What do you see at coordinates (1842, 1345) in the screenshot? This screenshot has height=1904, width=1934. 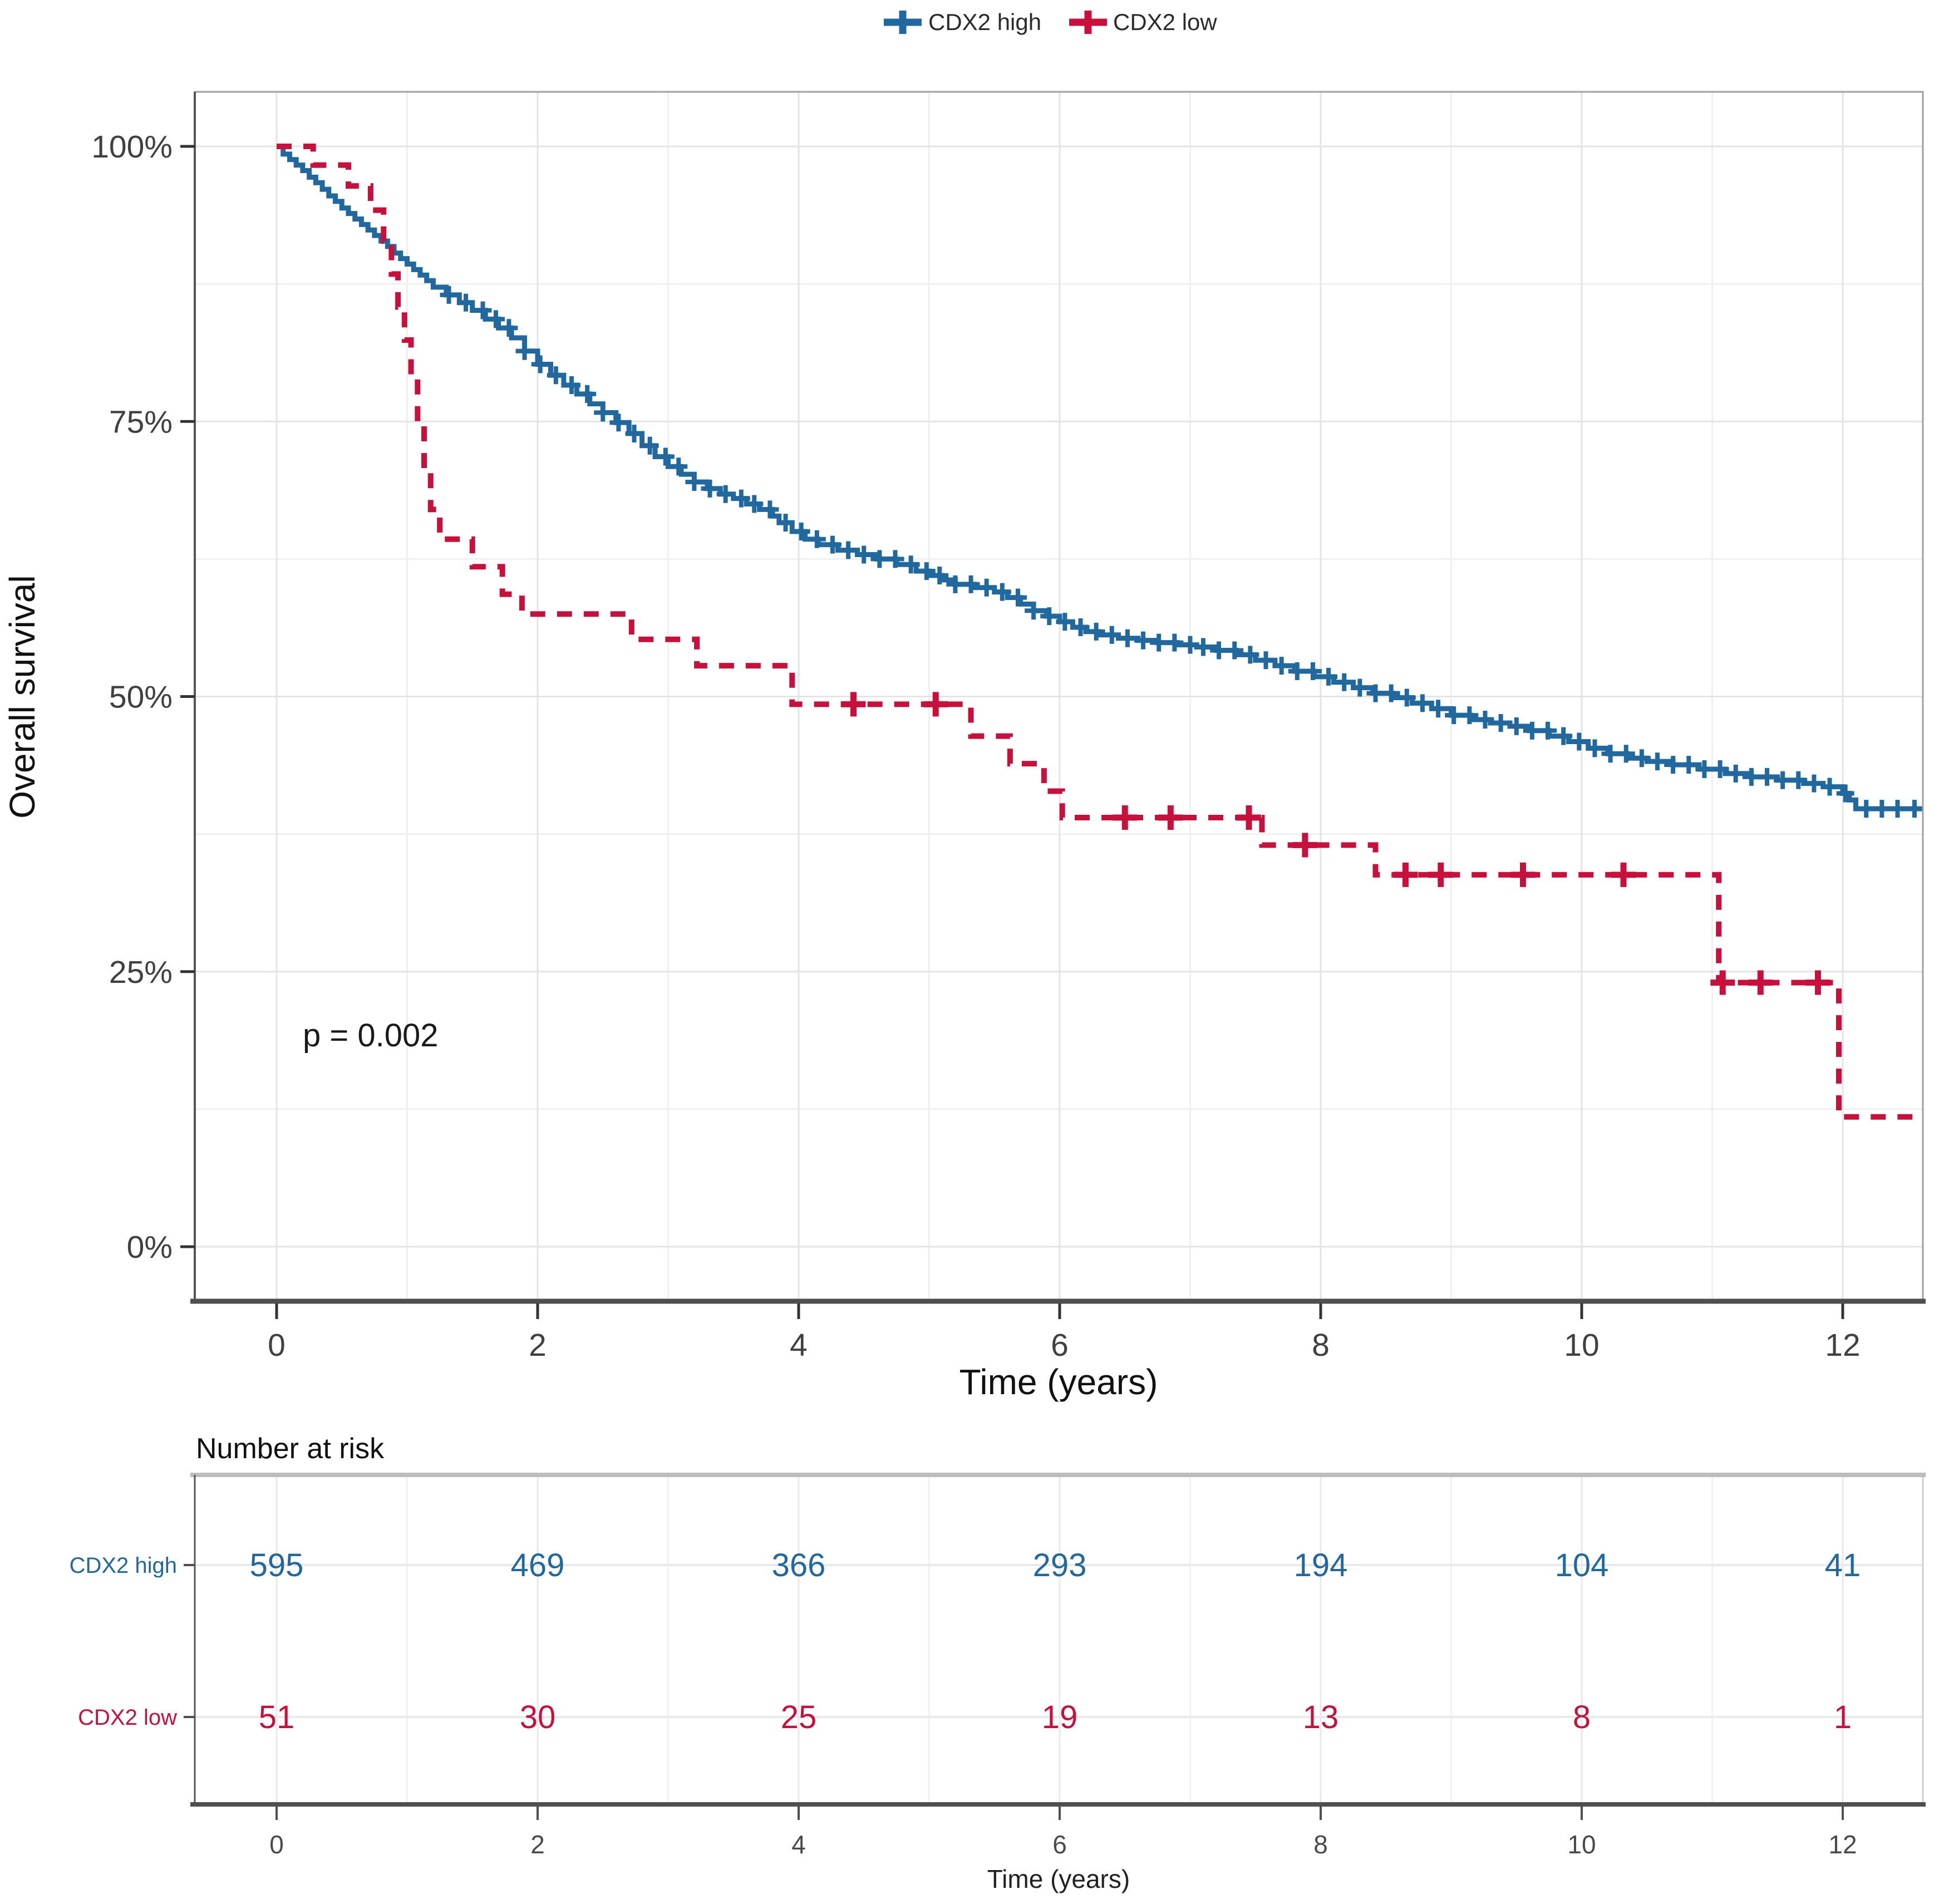 I see `x-tick-label: 12` at bounding box center [1842, 1345].